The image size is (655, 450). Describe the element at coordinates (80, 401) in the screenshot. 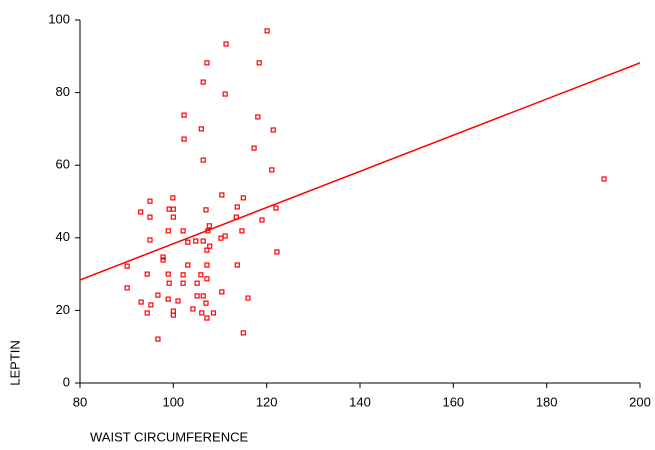

I see `x-tick-label: 80` at that location.